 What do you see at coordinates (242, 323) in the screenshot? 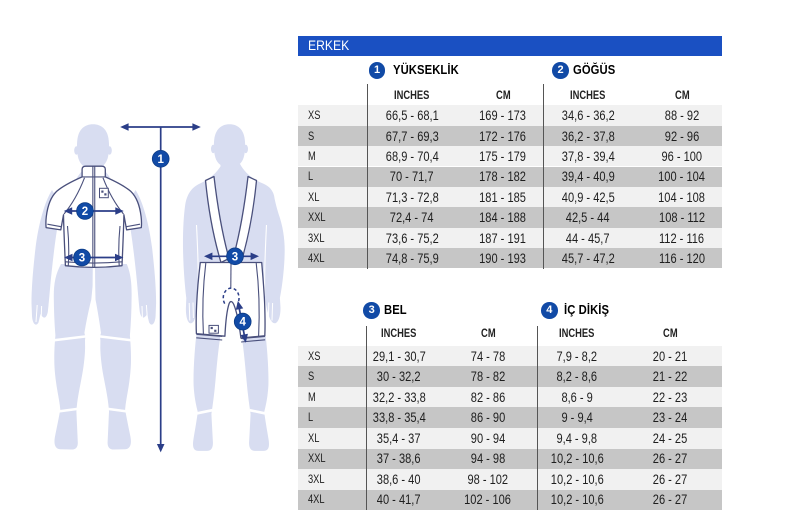
I see `svg-text: 4` at bounding box center [242, 323].